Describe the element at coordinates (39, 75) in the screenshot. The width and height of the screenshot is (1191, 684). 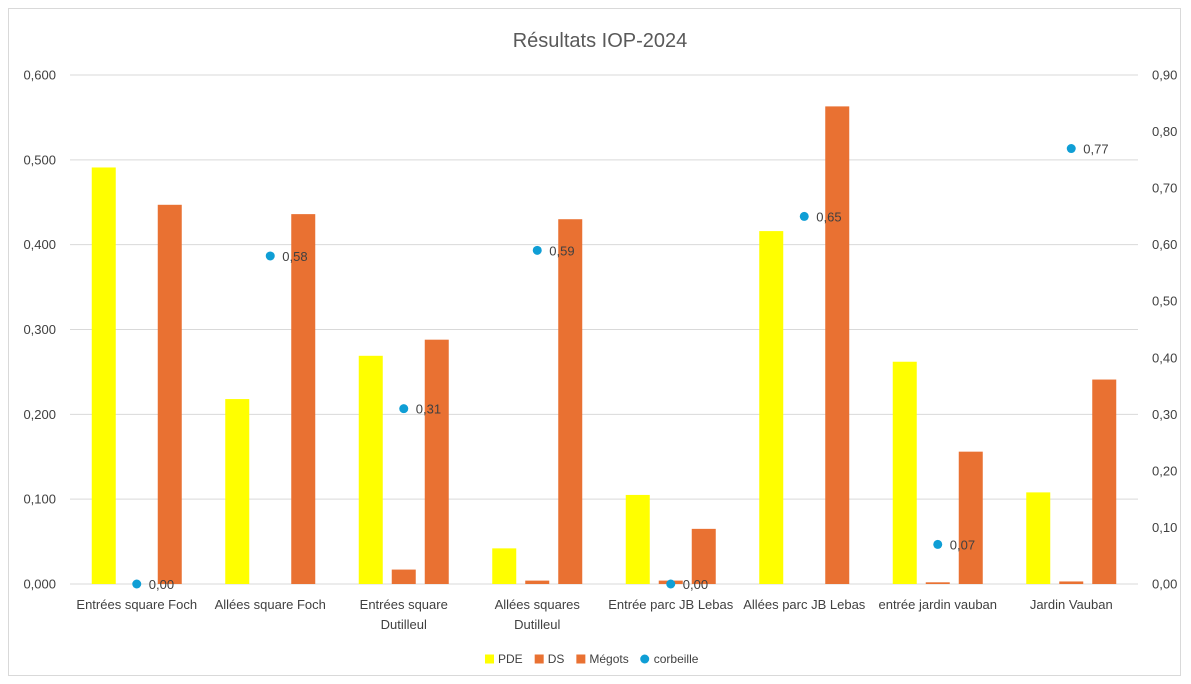
I see `left-tick-label: 0,600` at that location.